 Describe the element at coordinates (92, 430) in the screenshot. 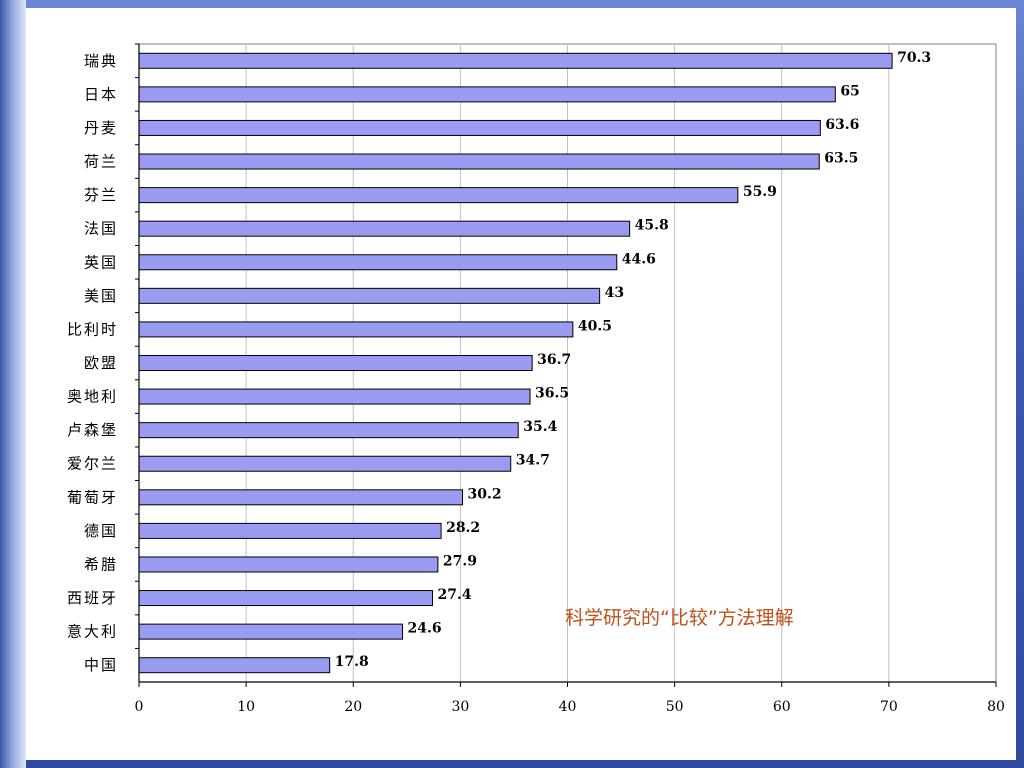

I see `y-category-label: 卢森堡` at that location.